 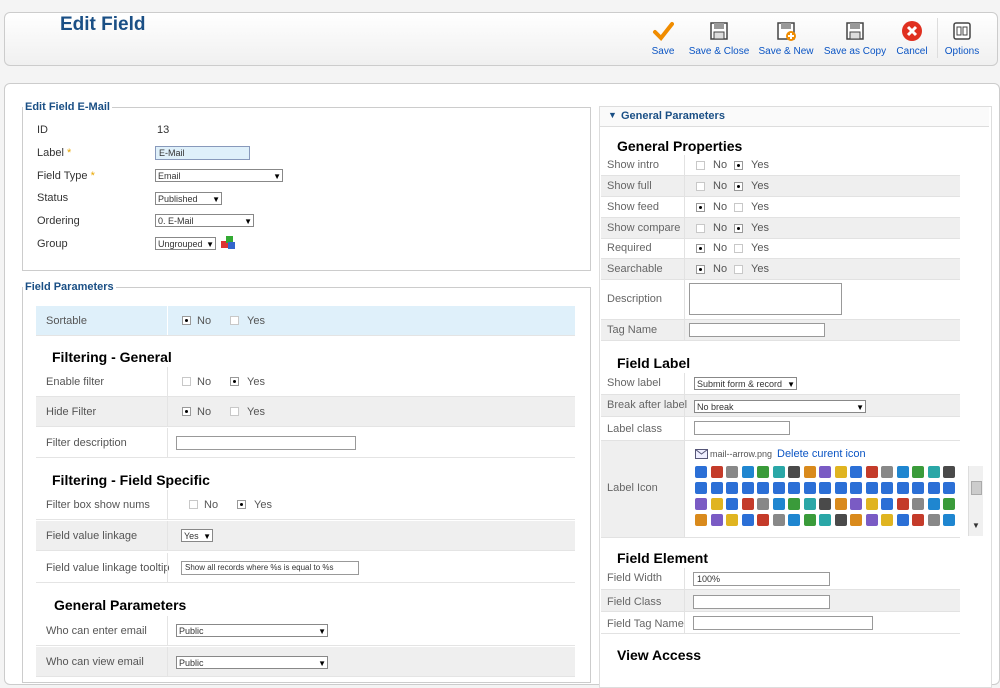 I want to click on field-tag-name-input, so click(x=783, y=623).